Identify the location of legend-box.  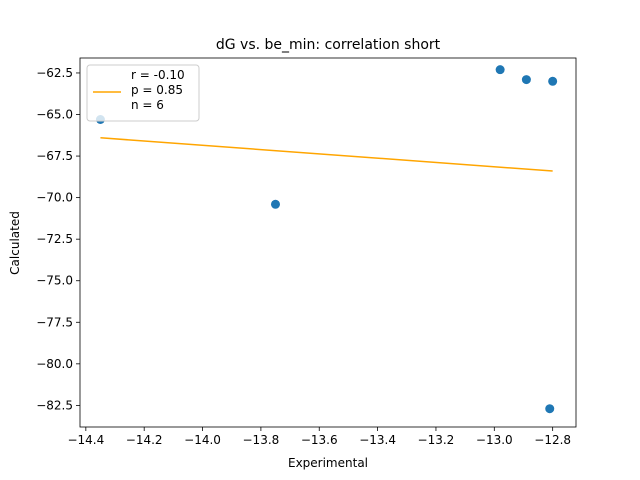
(143, 93).